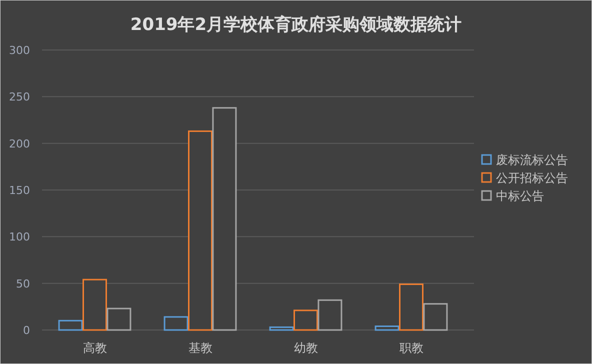 The image size is (592, 364). I want to click on y-tick-label: 50, so click(23, 283).